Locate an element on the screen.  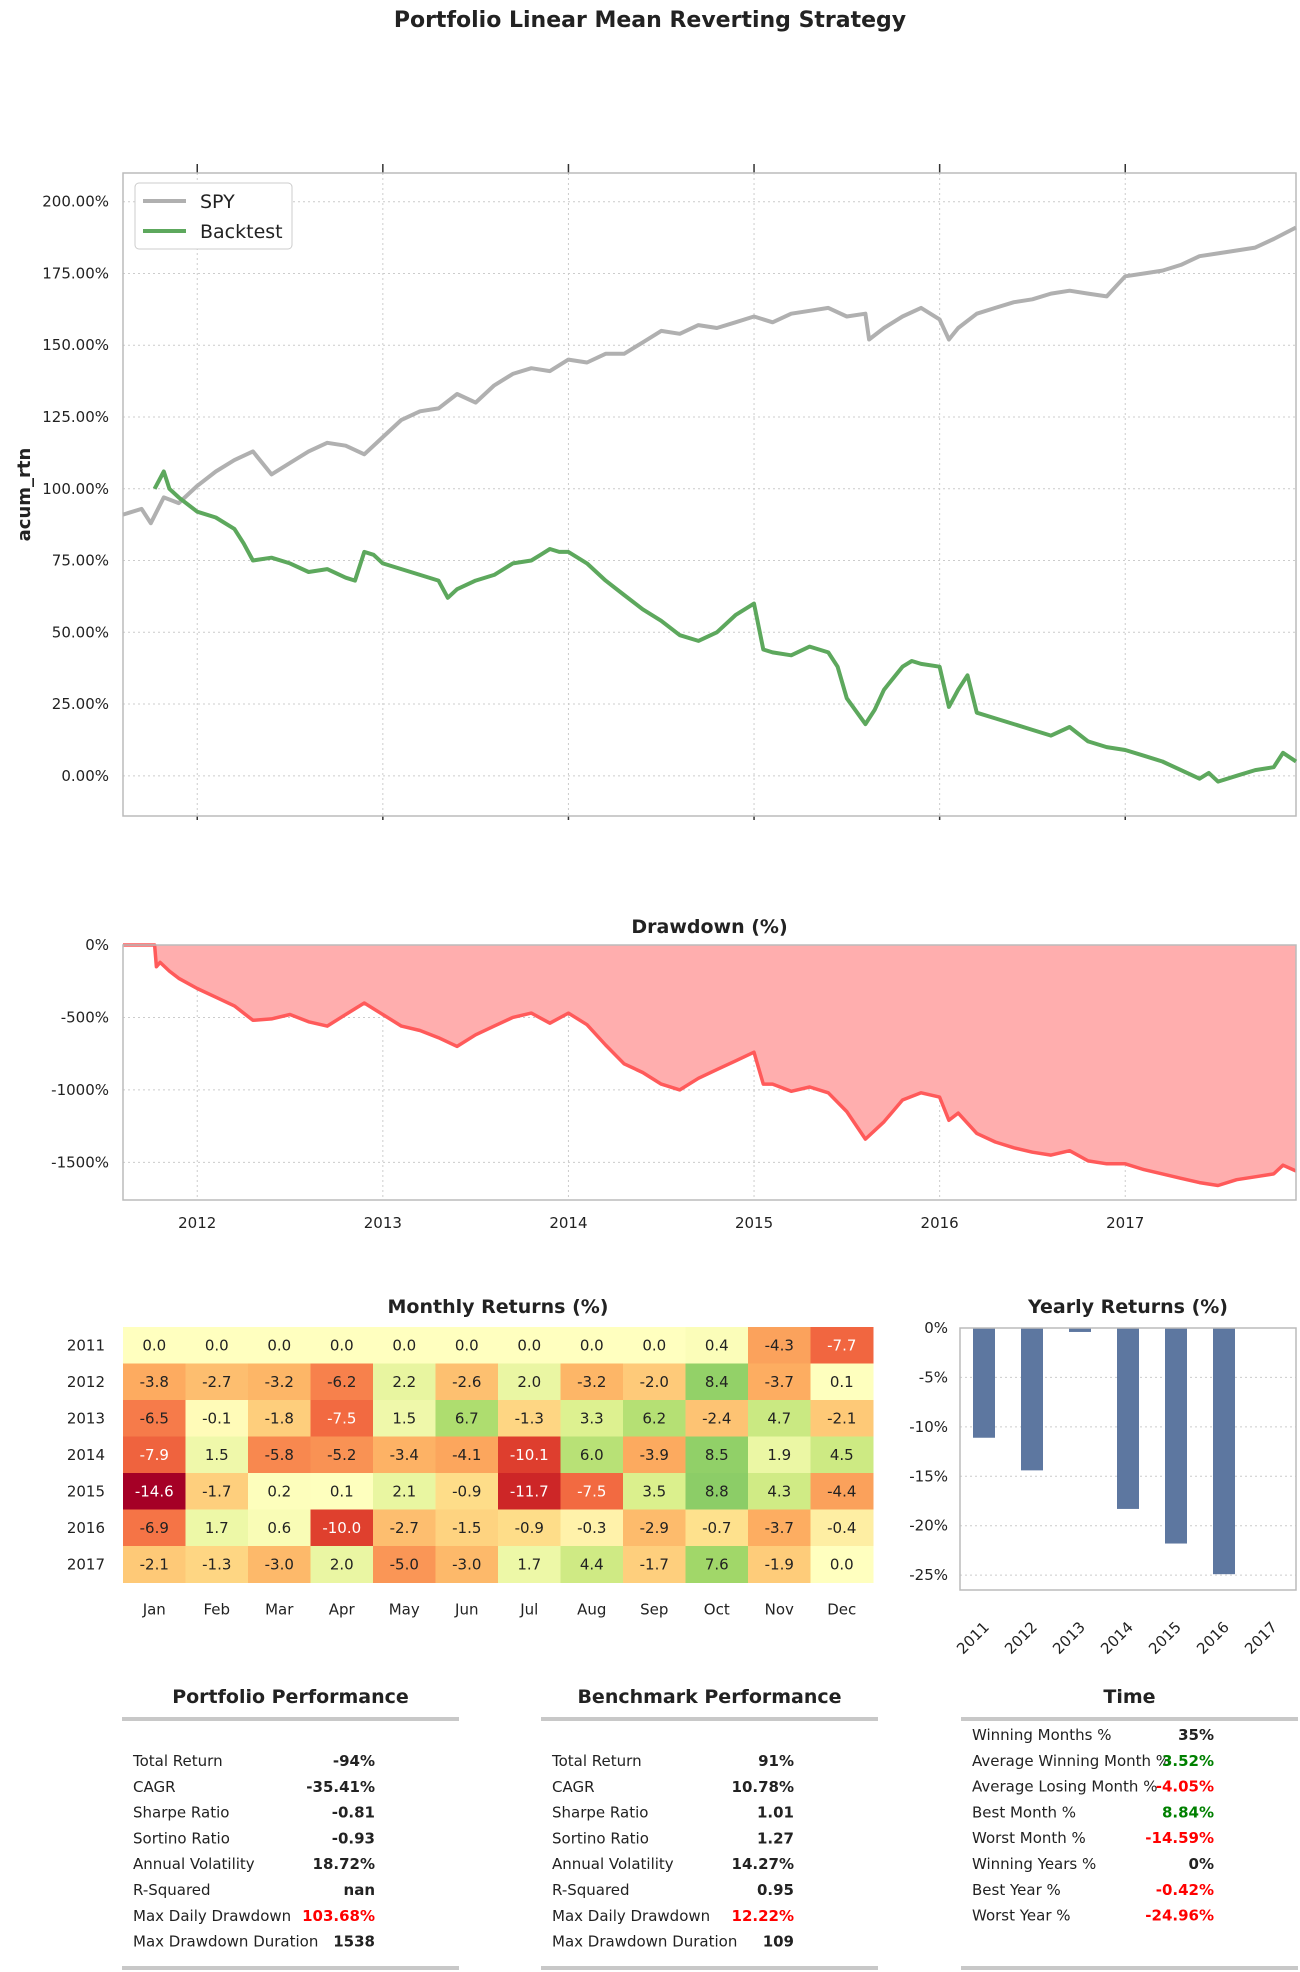
y-tick-label: 0.00% is located at coordinates (85, 776).